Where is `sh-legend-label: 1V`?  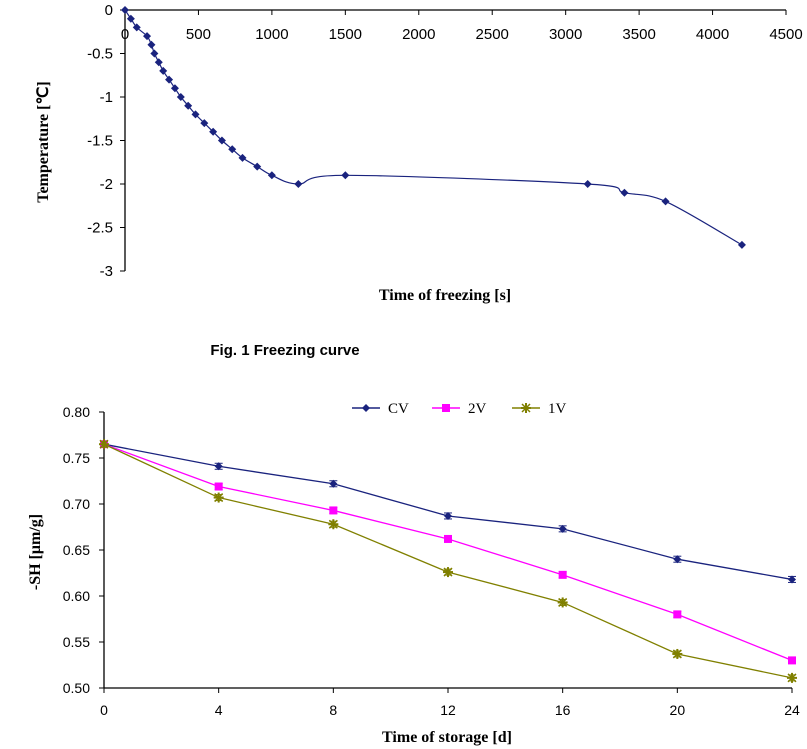 sh-legend-label: 1V is located at coordinates (557, 409).